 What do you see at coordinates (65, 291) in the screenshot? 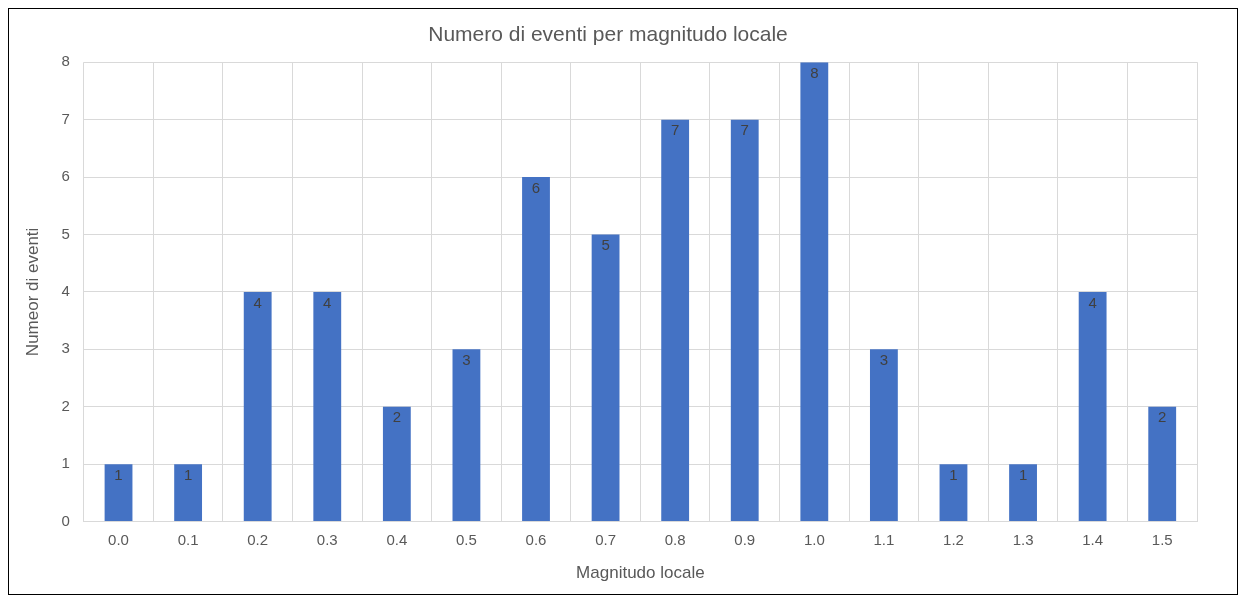
I see `y-tick-label: 4` at bounding box center [65, 291].